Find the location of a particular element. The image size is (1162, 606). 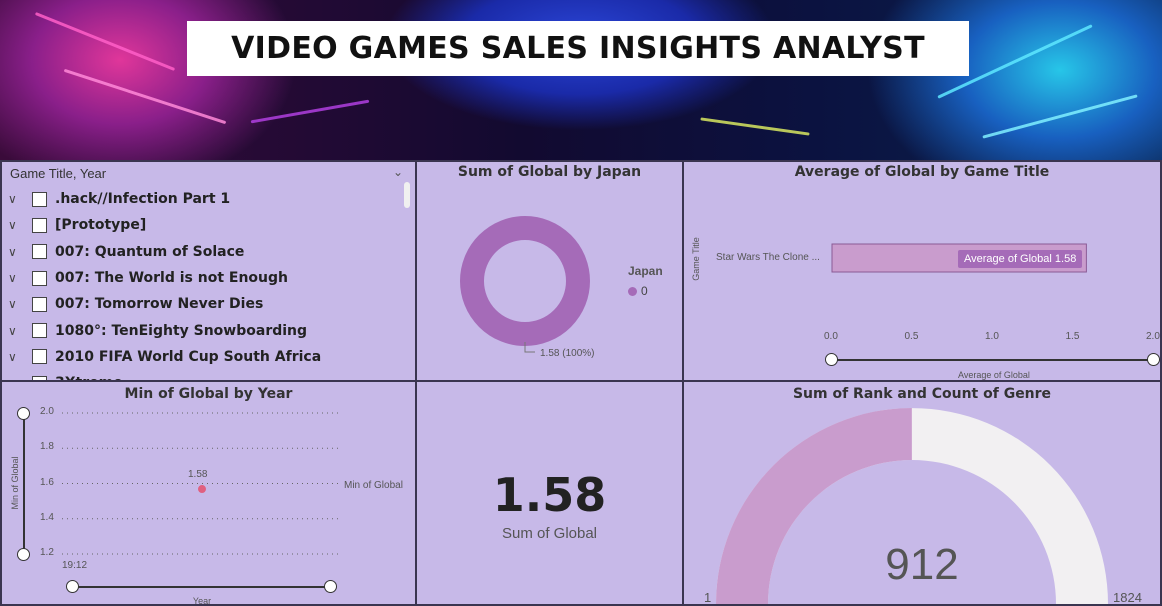

slicer-item-label: .hack//Infection Part 1 is located at coordinates (143, 199).